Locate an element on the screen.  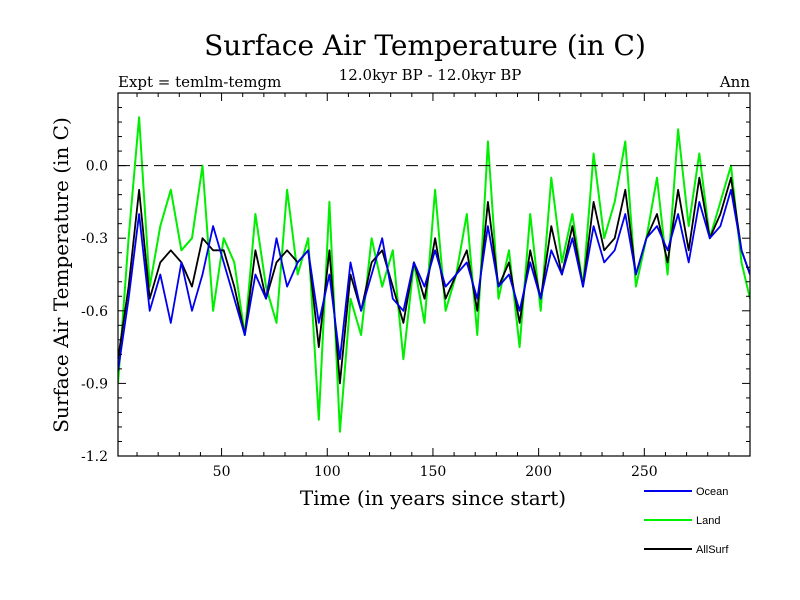
x-tick-label: 200 is located at coordinates (538, 472).